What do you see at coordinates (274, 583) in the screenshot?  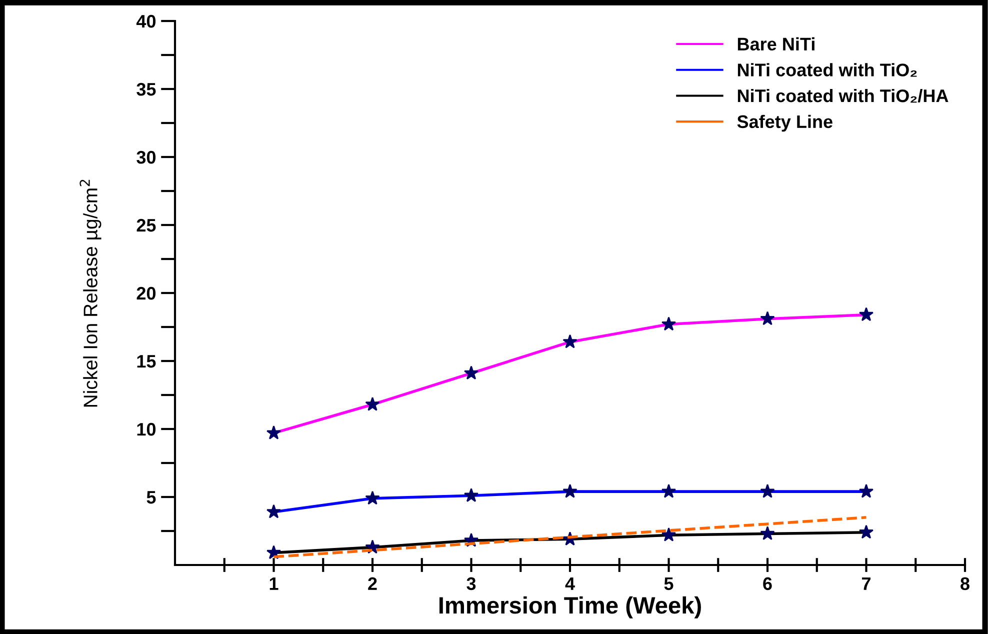 I see `x-tick-label: 1` at bounding box center [274, 583].